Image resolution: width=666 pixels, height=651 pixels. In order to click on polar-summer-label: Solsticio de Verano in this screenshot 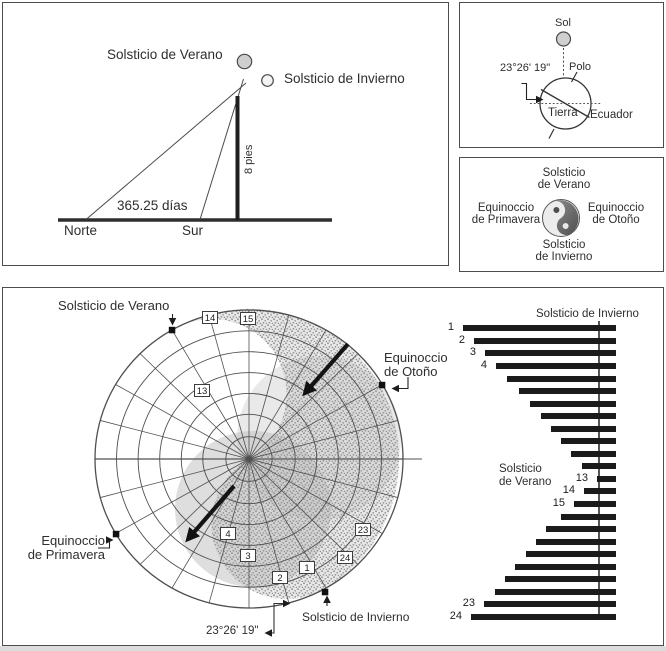, I will do `click(114, 305)`.